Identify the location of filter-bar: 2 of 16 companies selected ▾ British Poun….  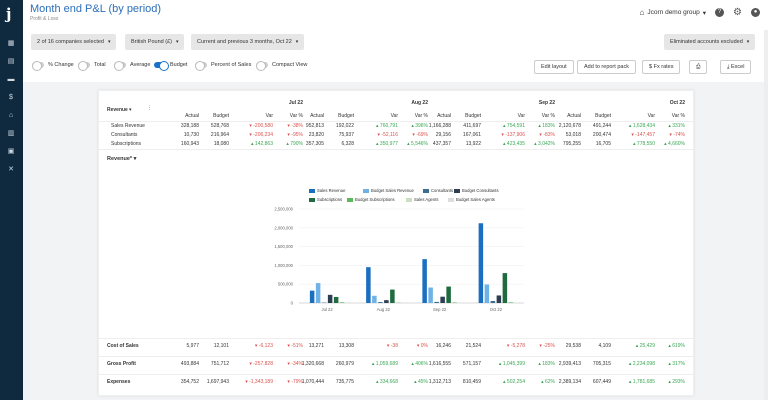
(395, 42).